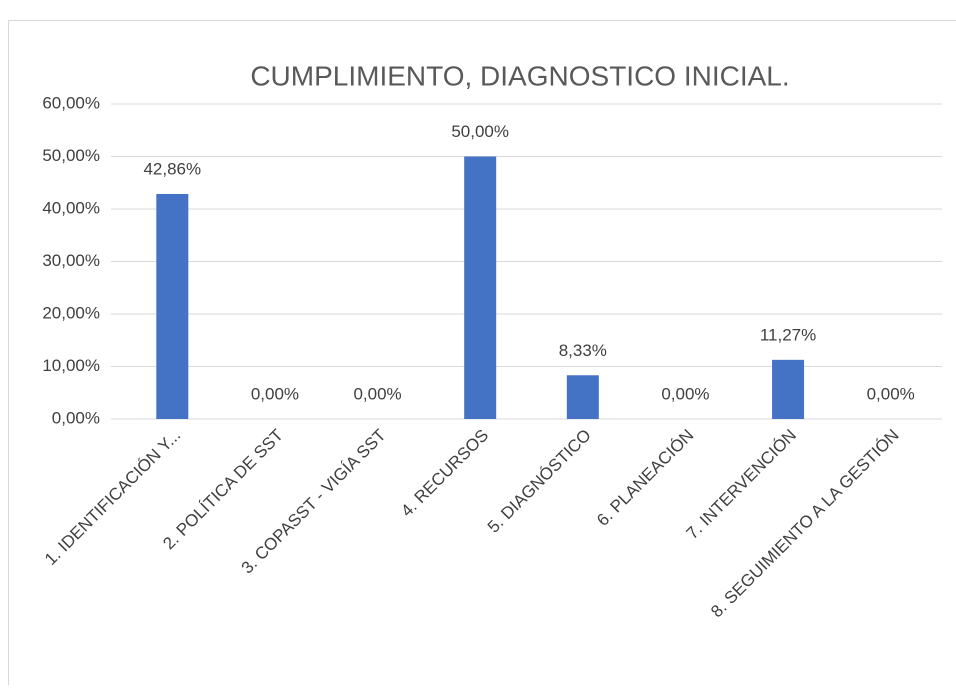  Describe the element at coordinates (71, 155) in the screenshot. I see `y-tick-label: 50,00%` at that location.